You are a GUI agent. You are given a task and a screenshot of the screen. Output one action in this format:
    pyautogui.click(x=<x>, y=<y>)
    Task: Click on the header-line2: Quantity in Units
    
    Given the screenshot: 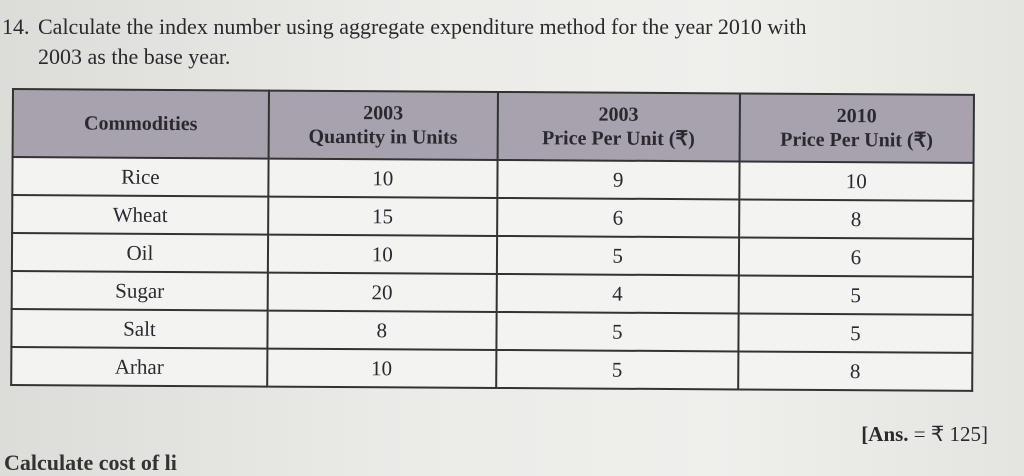 What is the action you would take?
    pyautogui.click(x=383, y=137)
    